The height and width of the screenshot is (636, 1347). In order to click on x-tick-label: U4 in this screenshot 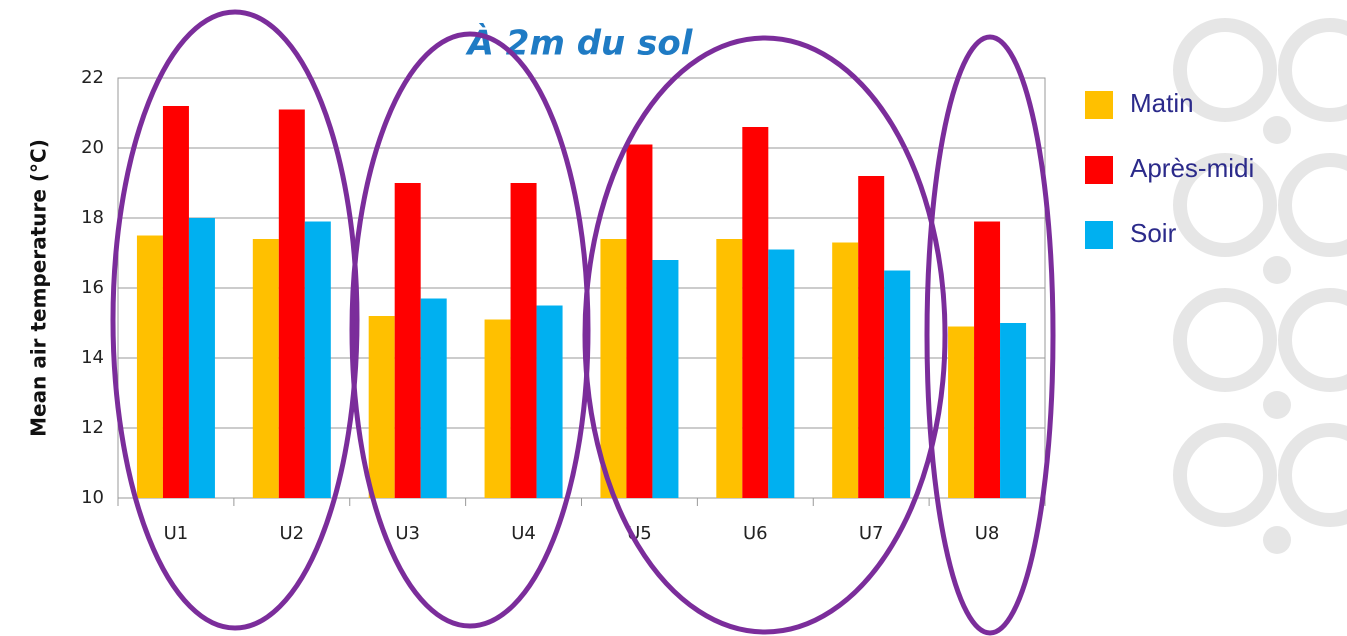, I will do `click(523, 533)`.